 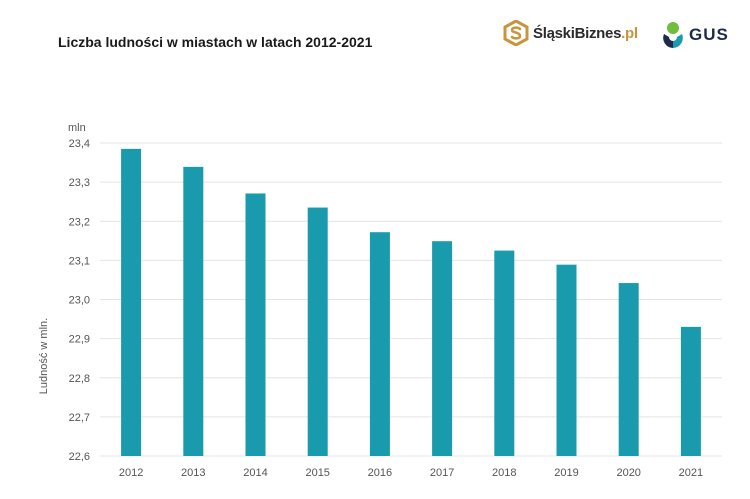 I want to click on bar-2013, so click(x=193, y=311).